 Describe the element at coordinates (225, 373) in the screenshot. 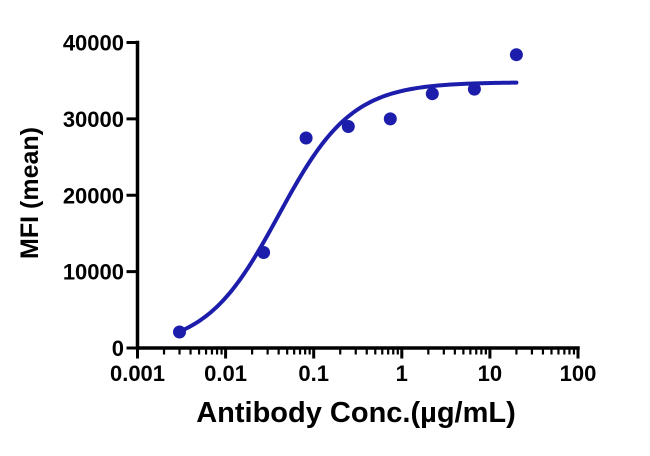

I see `x-tick-label: 0.01` at that location.